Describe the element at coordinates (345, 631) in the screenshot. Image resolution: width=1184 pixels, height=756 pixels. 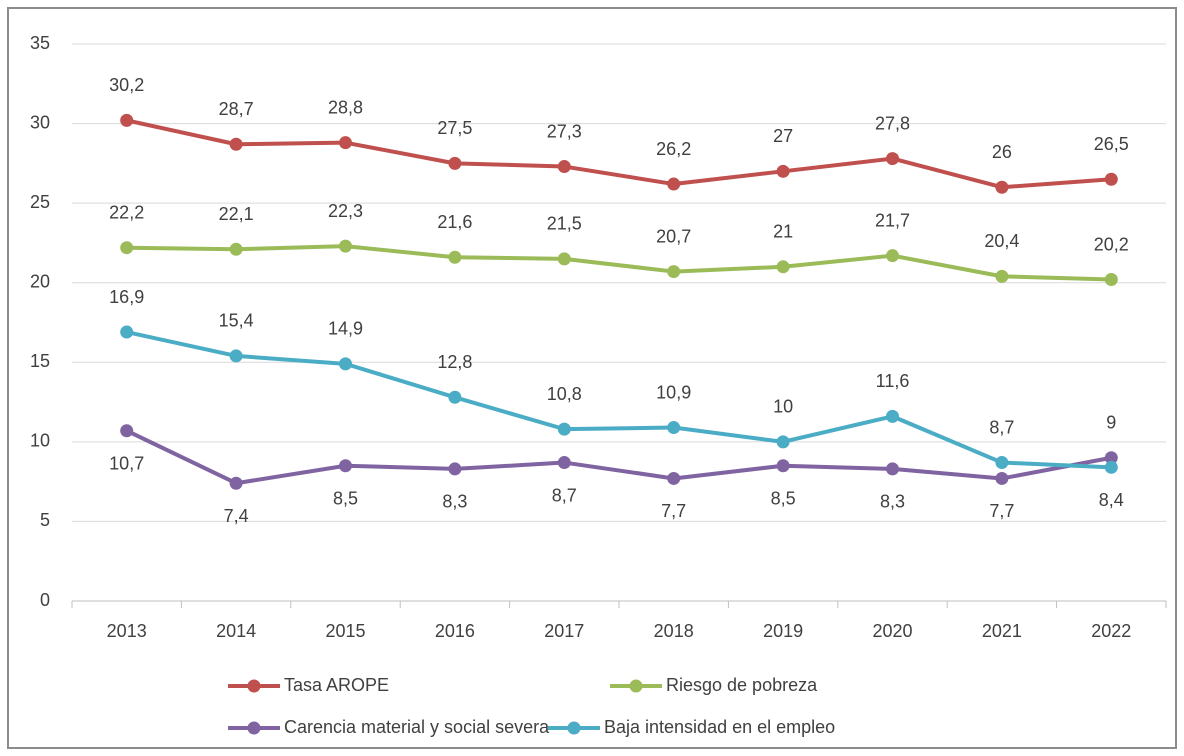
I see `x-tick-label: 2015` at that location.